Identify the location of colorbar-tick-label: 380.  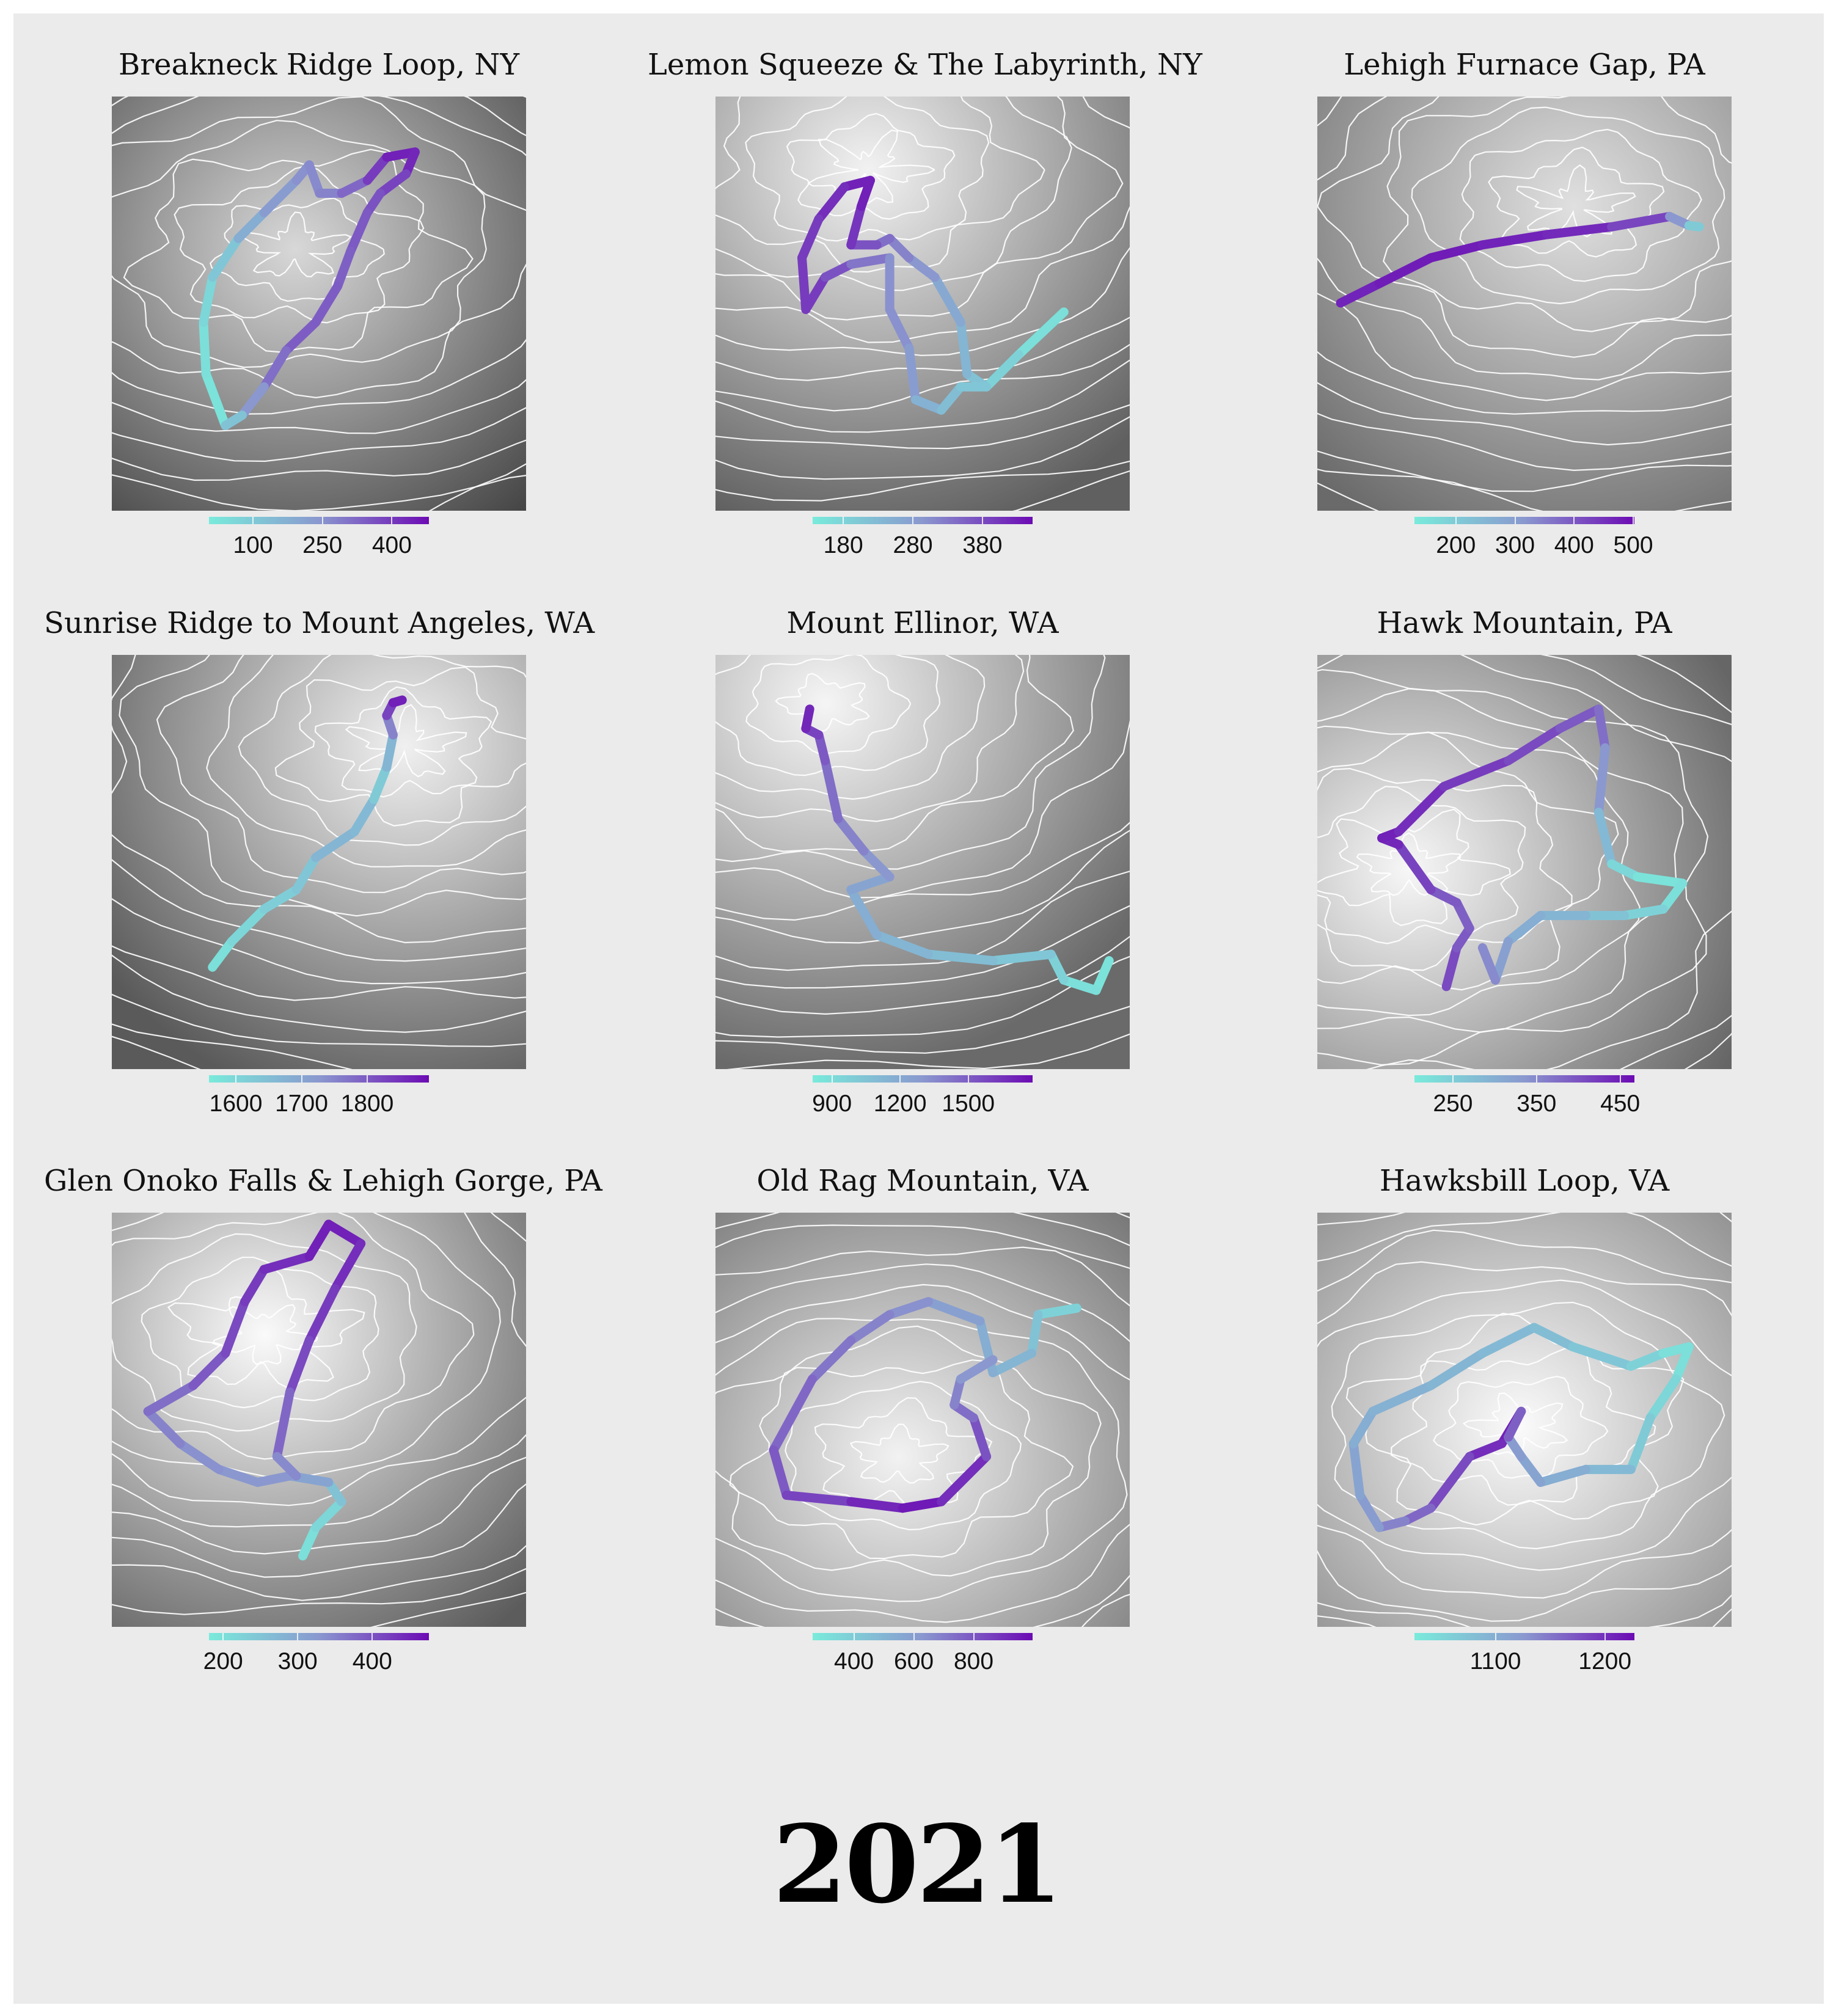
(982, 545).